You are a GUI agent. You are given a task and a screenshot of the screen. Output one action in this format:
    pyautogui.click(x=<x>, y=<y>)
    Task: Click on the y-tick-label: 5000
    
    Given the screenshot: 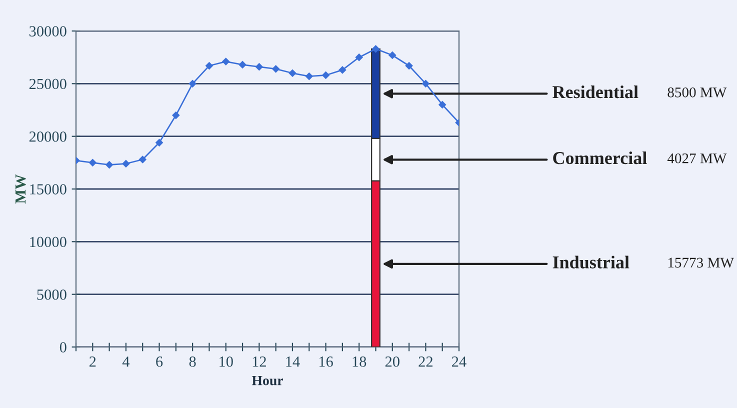 What is the action you would take?
    pyautogui.click(x=51, y=294)
    